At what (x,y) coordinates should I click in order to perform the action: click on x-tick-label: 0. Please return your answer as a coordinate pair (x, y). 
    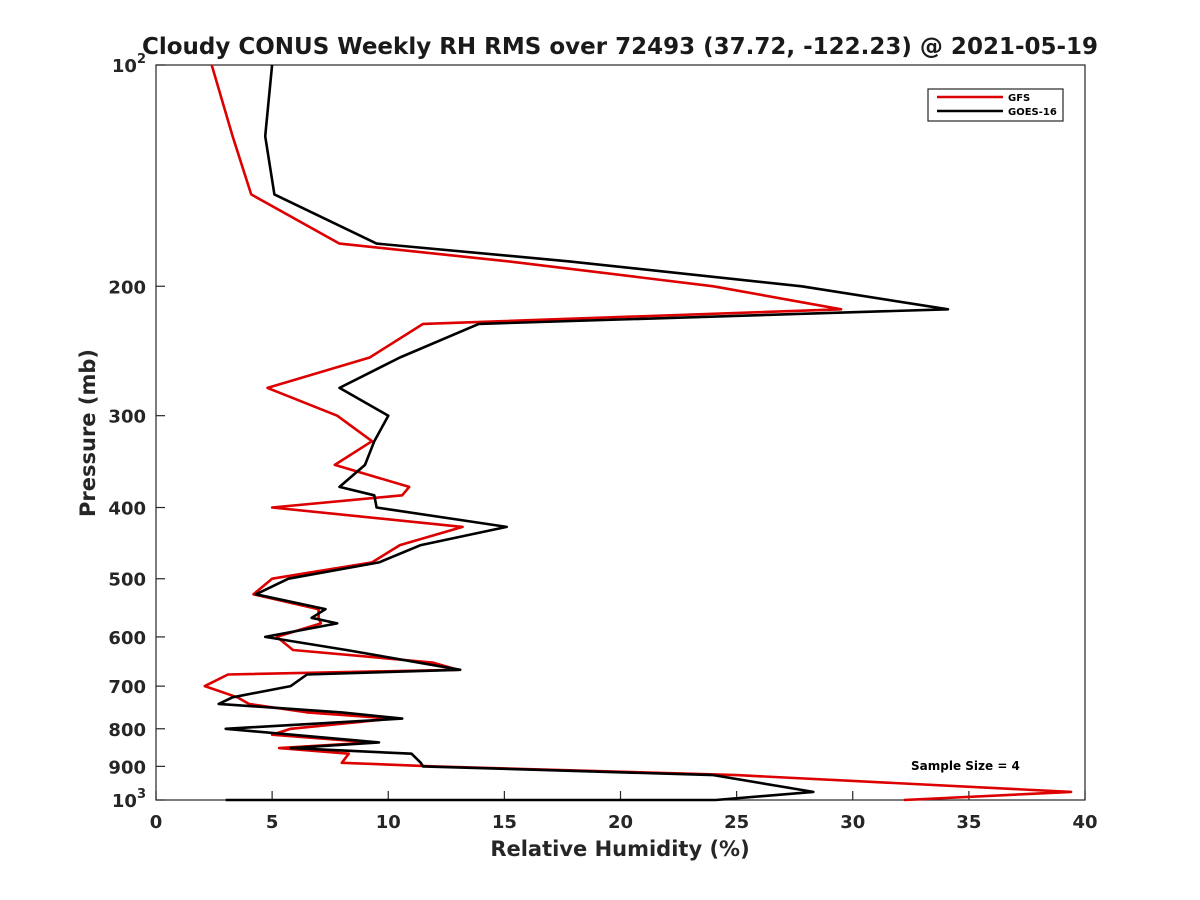
    Looking at the image, I should click on (156, 822).